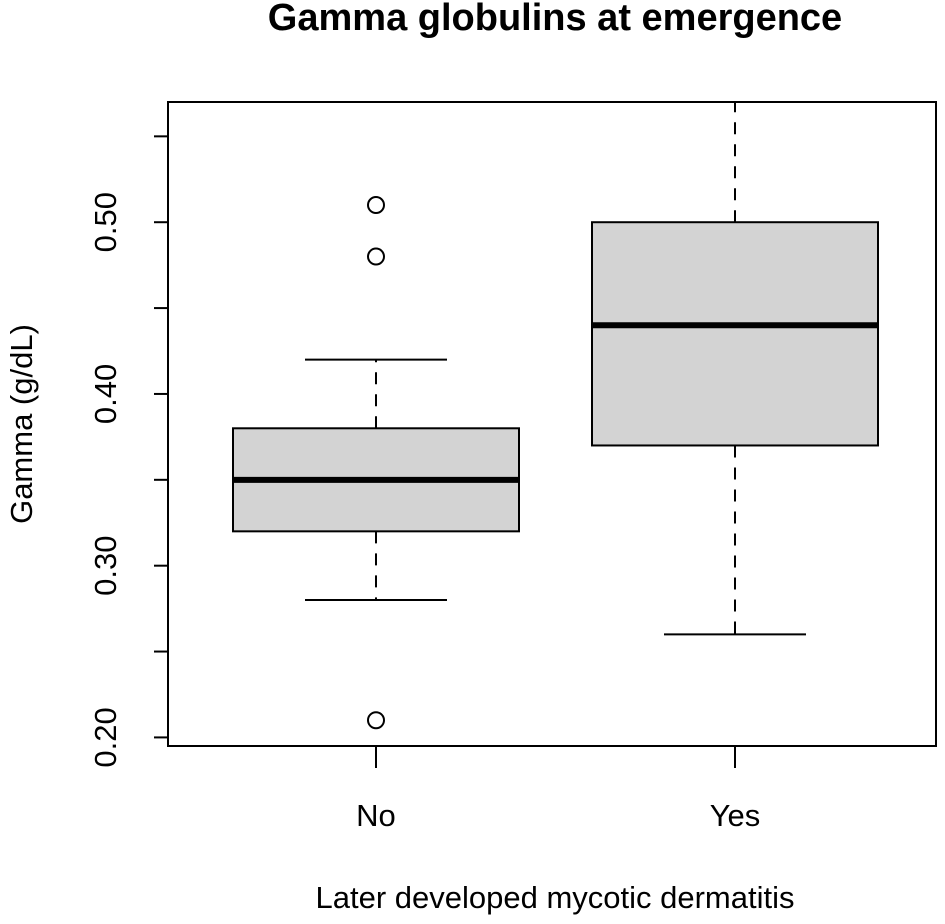 This screenshot has width=945, height=924. What do you see at coordinates (554, 897) in the screenshot?
I see `x-axis-label: Later developed mycotic dermatitis` at bounding box center [554, 897].